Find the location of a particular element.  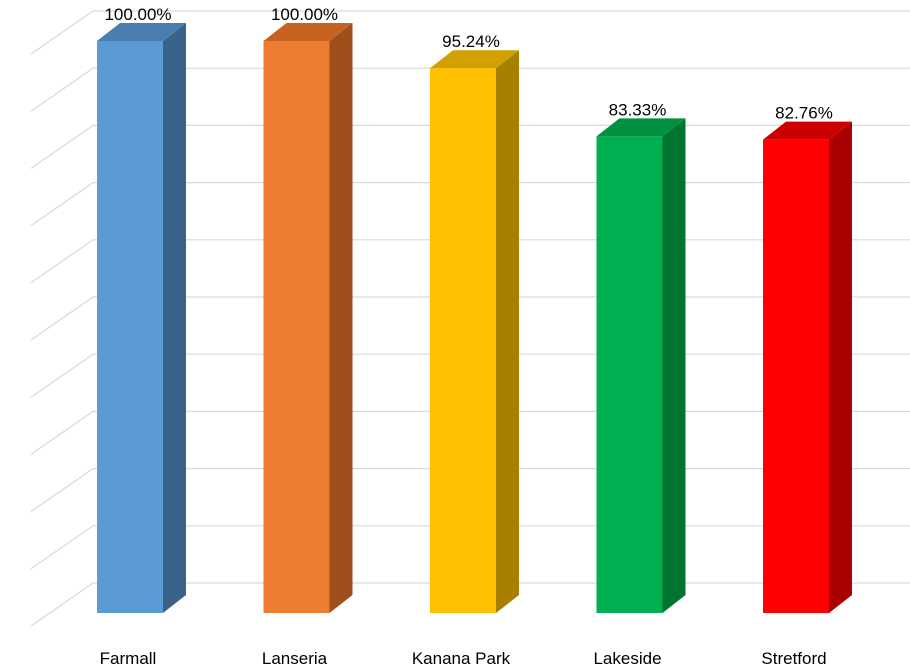

category-label: Stretford is located at coordinates (793, 658).